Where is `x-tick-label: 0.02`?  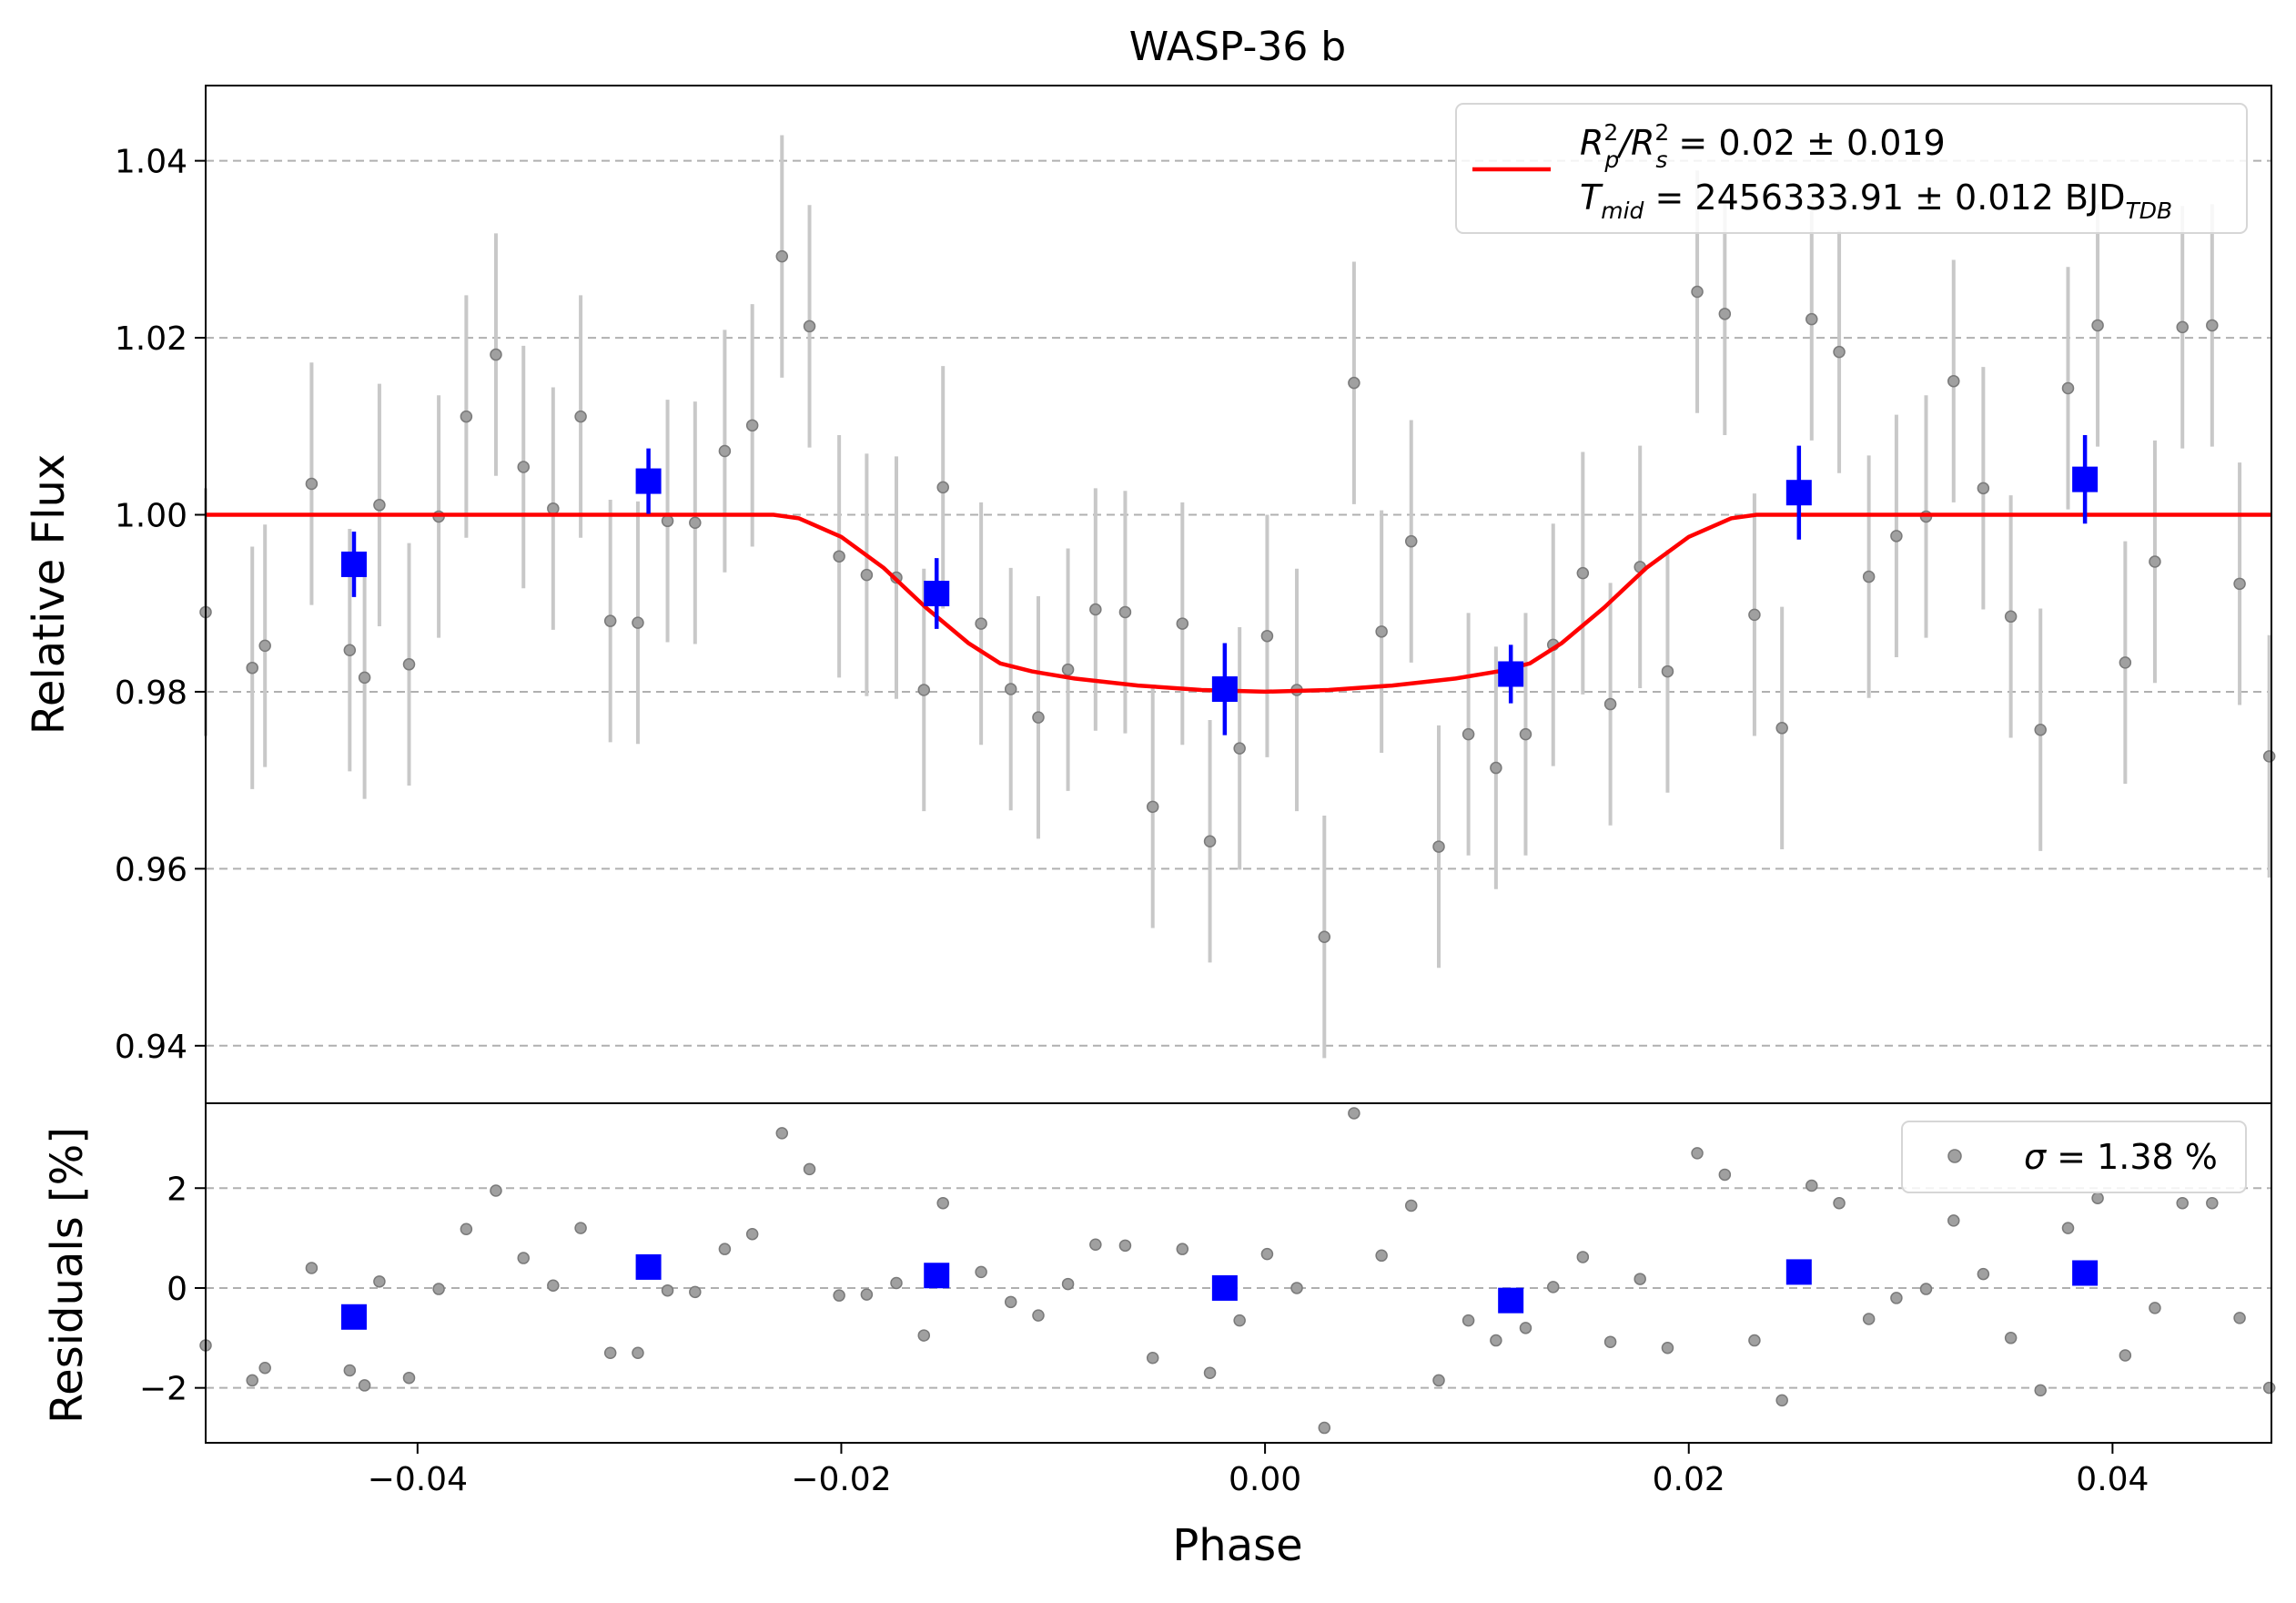
x-tick-label: 0.02 is located at coordinates (1689, 1479).